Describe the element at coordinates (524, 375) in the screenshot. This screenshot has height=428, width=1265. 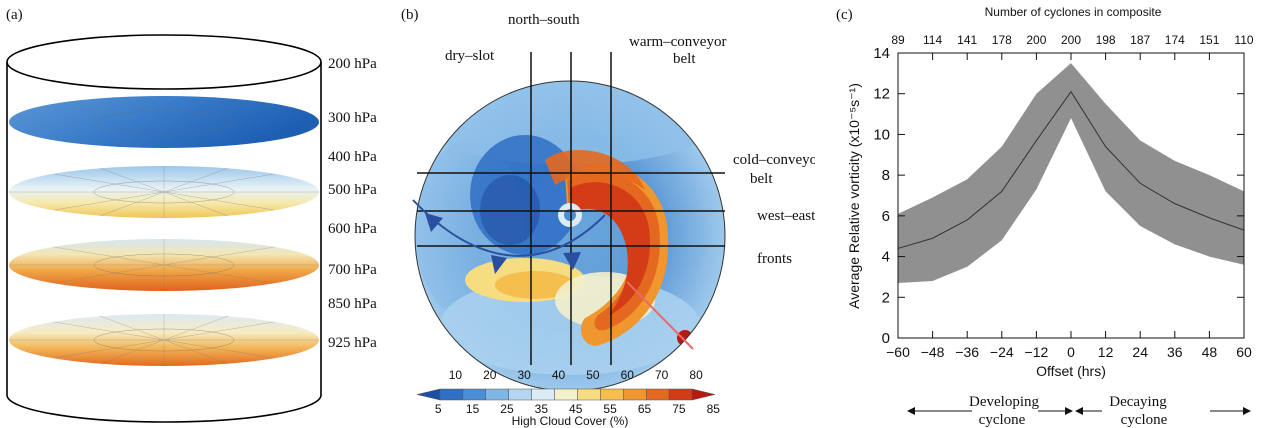
I see `colorbar-upper-tick: 30` at that location.